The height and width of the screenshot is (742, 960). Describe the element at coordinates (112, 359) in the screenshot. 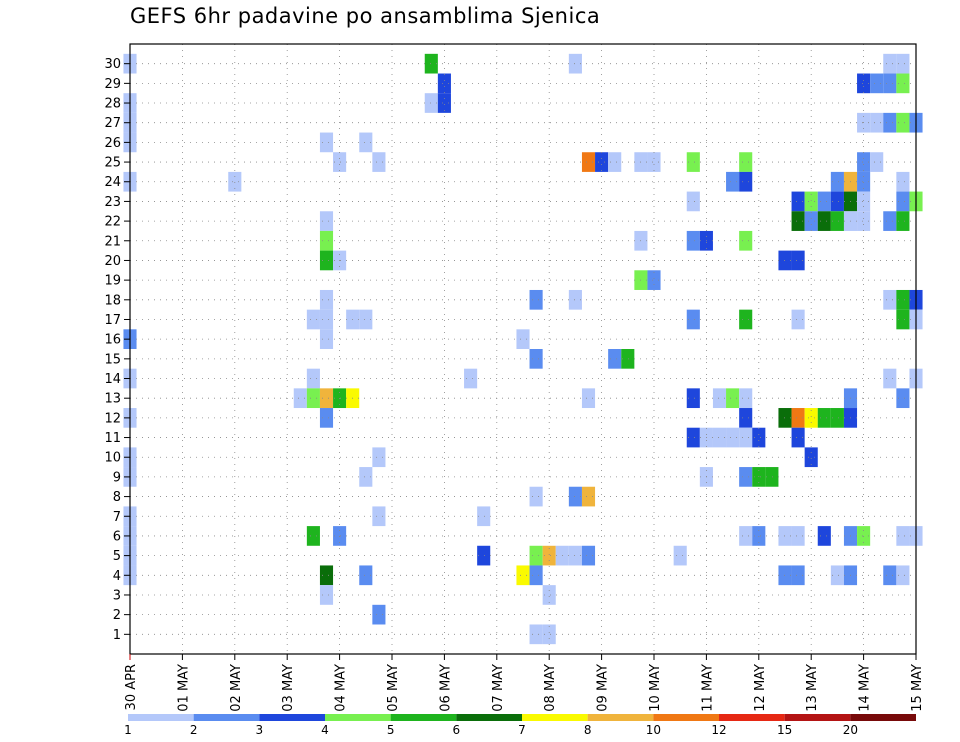

I see `y-tick-label: 15` at that location.